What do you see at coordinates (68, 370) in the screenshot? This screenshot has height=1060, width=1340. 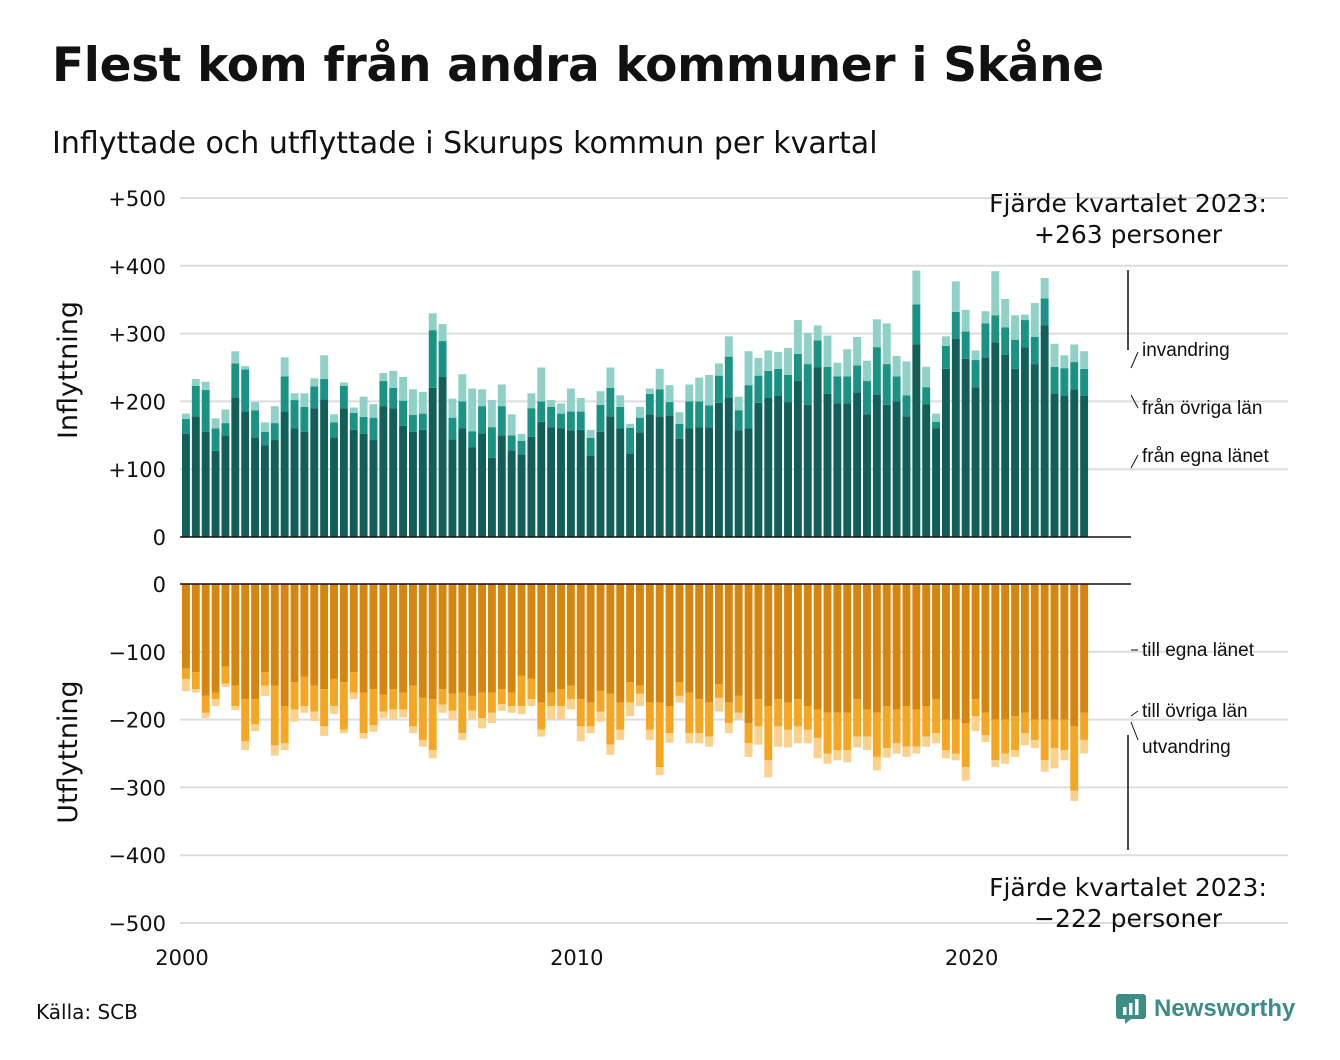 I see `y-axis-title-inflow: Inflyttning` at bounding box center [68, 370].